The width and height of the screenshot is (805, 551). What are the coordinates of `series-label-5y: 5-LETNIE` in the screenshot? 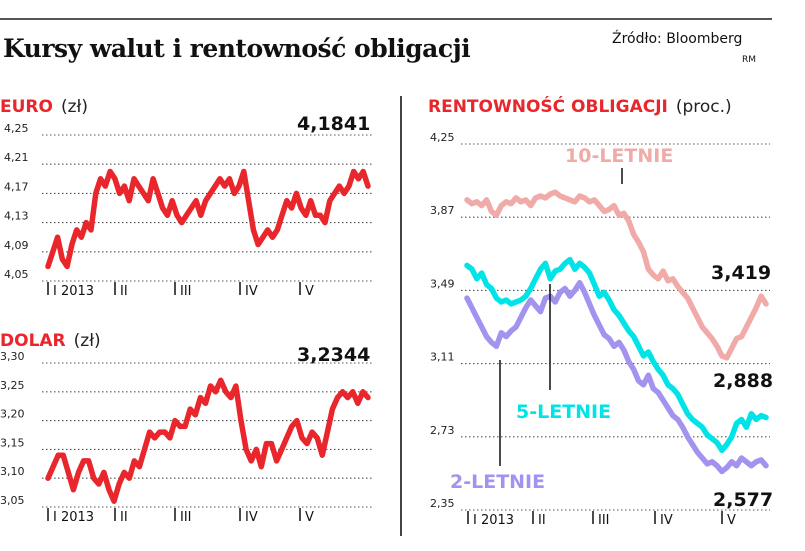 It's located at (563, 412).